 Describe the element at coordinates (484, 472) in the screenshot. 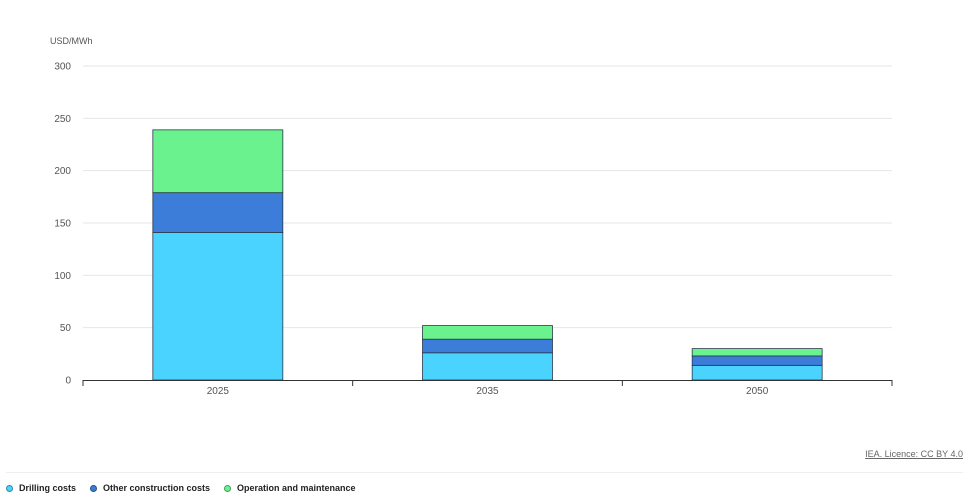

I see `legend-divider` at that location.